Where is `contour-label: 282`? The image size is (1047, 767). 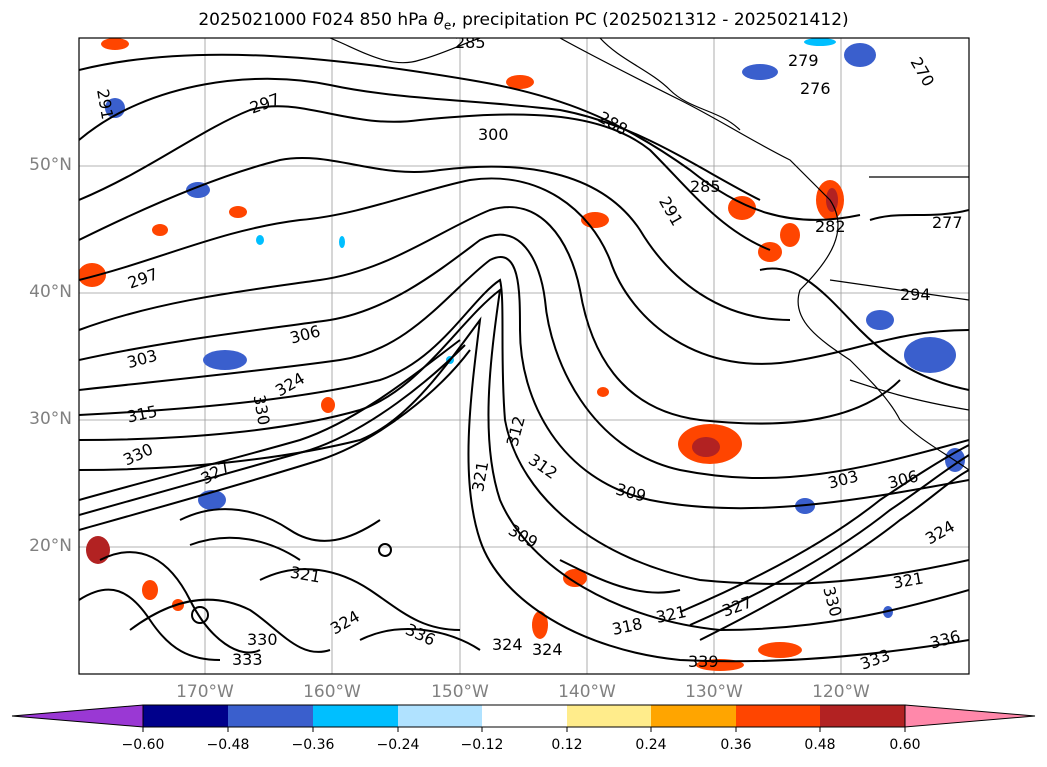 contour-label: 282 is located at coordinates (830, 226).